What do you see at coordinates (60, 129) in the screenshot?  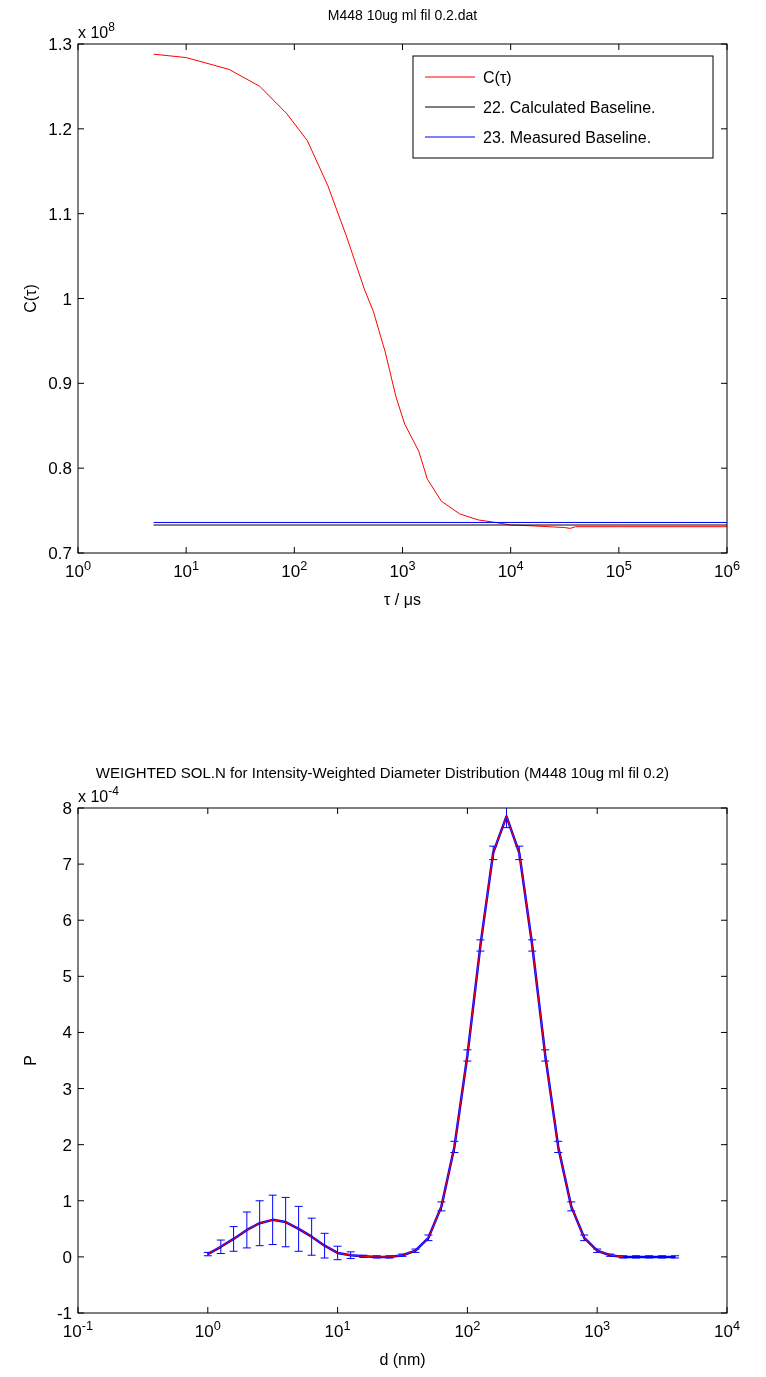 I see `y-tick-label: 1.2` at bounding box center [60, 129].